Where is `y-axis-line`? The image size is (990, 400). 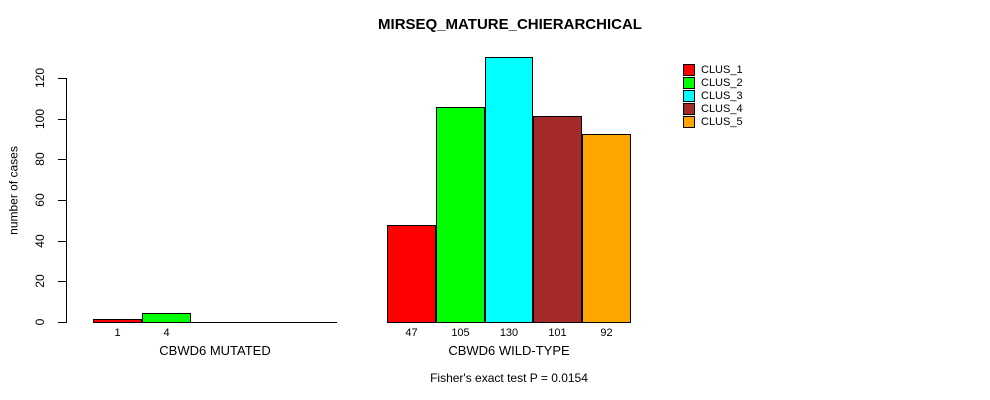
y-axis-line is located at coordinates (66, 200).